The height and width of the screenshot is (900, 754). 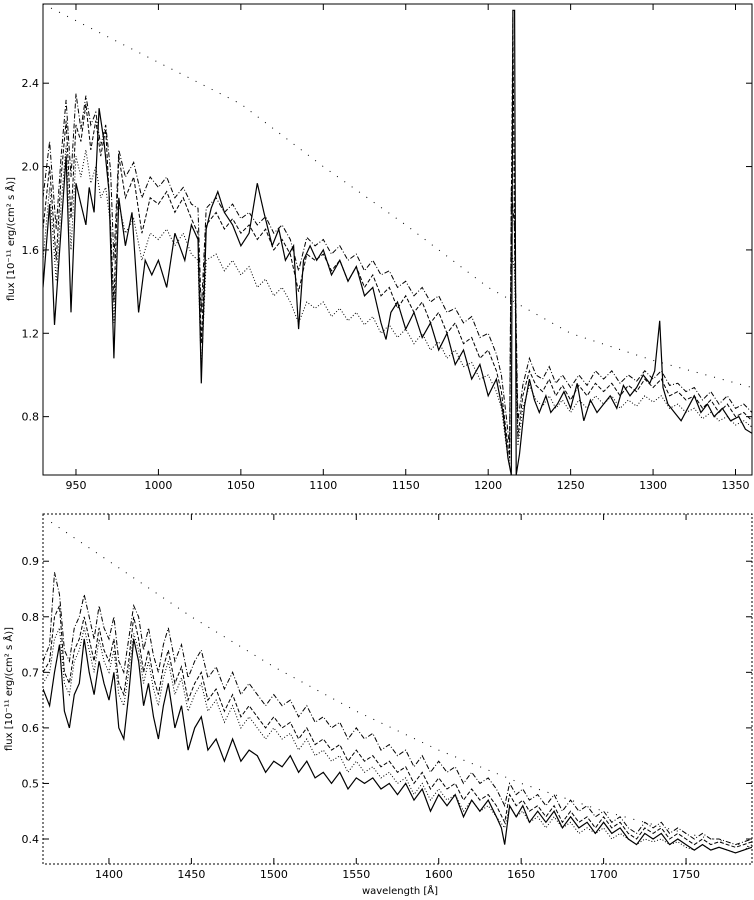 What do you see at coordinates (31, 250) in the screenshot?
I see `y-tick-label: 1.6` at bounding box center [31, 250].